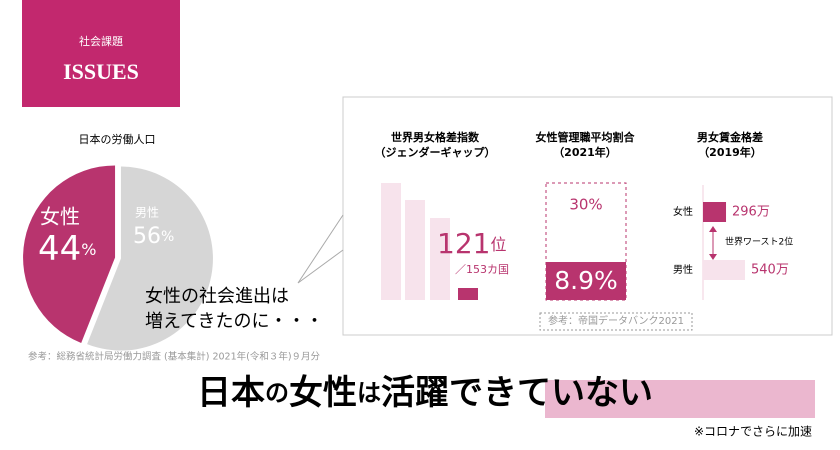 The image size is (840, 450). I want to click on footnote: ※コロナでさらに加速, so click(753, 432).